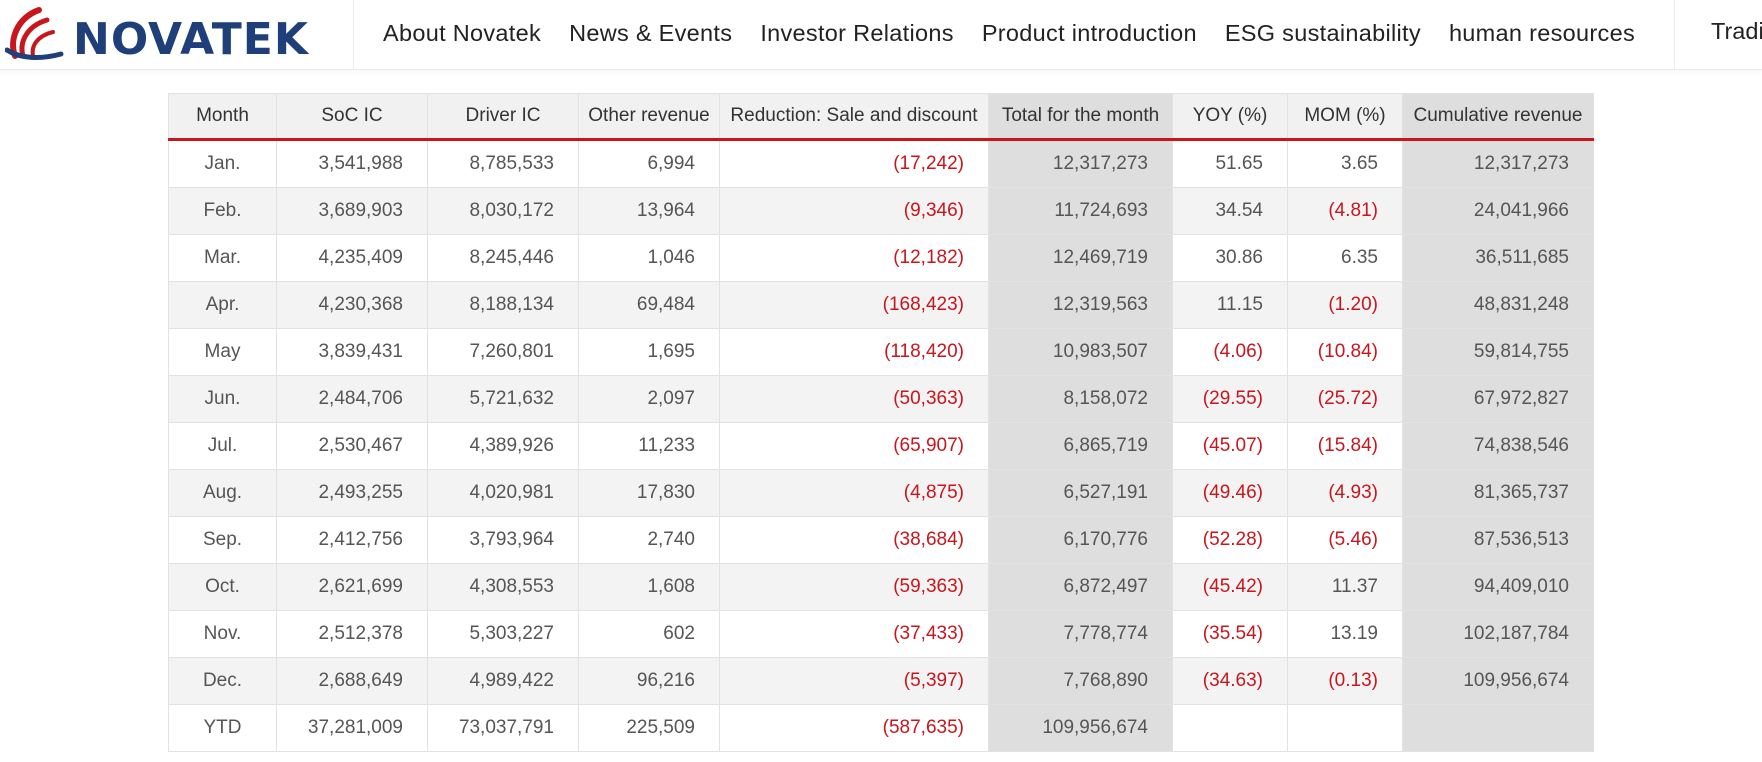 This screenshot has width=1762, height=762. Describe the element at coordinates (503, 587) in the screenshot. I see `cell-driver-ic: 4,308,553` at that location.